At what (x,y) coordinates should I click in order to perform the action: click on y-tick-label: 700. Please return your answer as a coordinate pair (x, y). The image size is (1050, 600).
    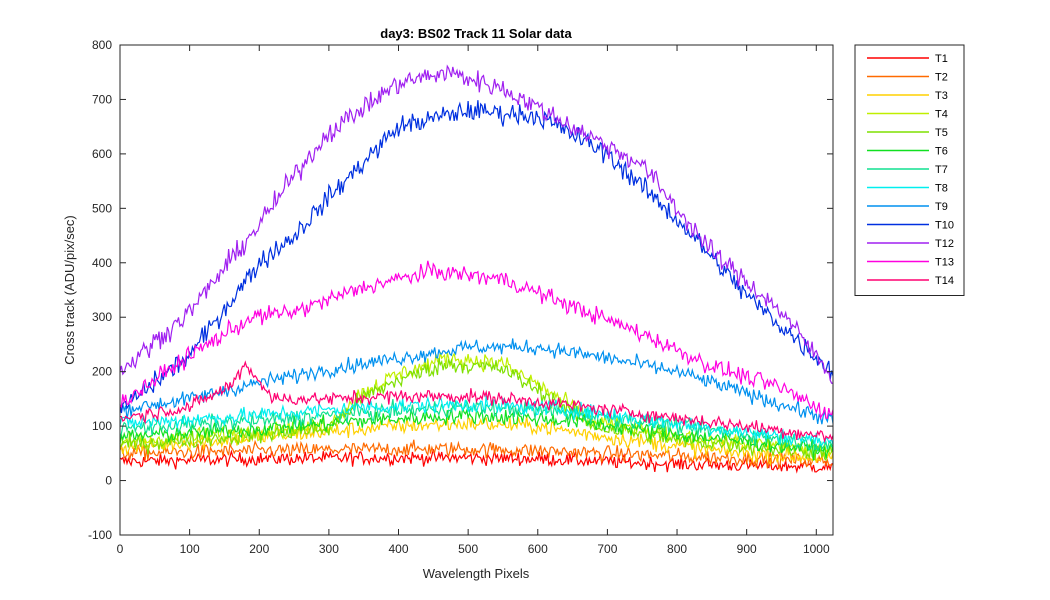
    Looking at the image, I should click on (102, 99).